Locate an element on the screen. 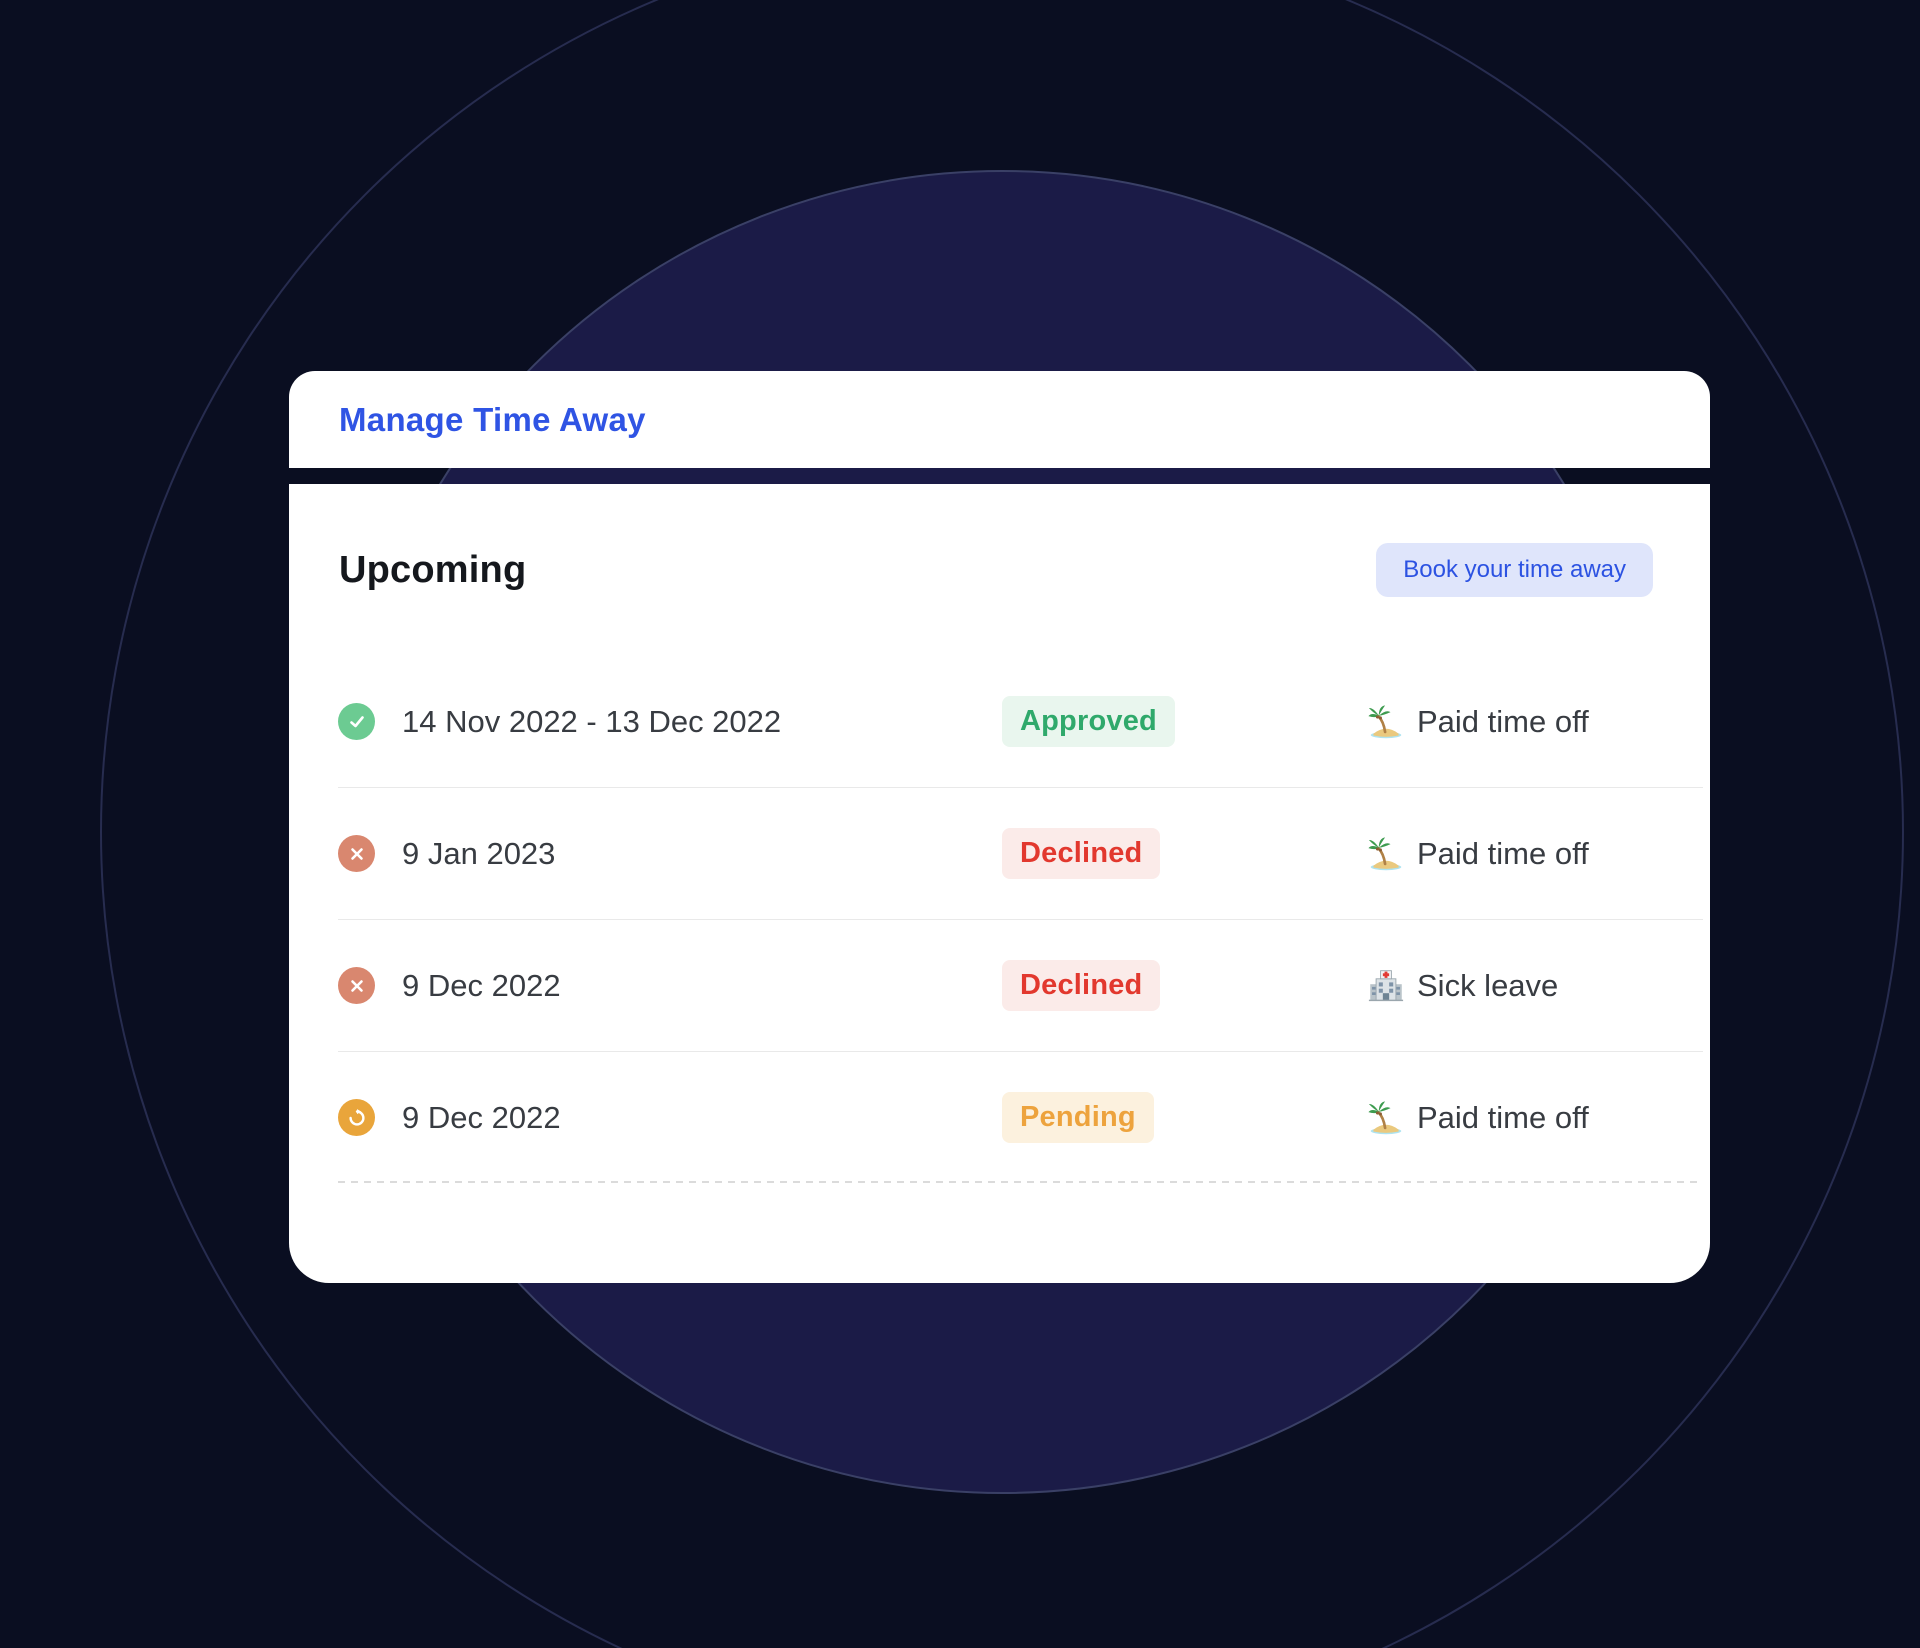 The width and height of the screenshot is (1920, 1648). time-away-row: 9 Jan 2023 Declined is located at coordinates (1020, 854).